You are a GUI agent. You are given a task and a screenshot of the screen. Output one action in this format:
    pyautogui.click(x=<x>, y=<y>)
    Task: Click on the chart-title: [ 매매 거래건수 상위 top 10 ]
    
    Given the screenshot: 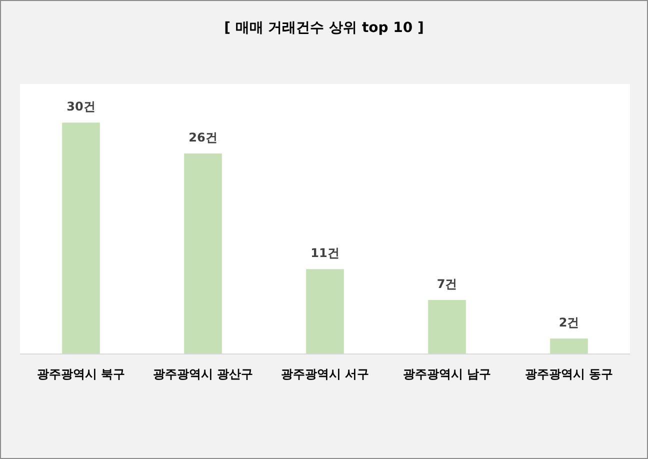 What is the action you would take?
    pyautogui.click(x=324, y=28)
    